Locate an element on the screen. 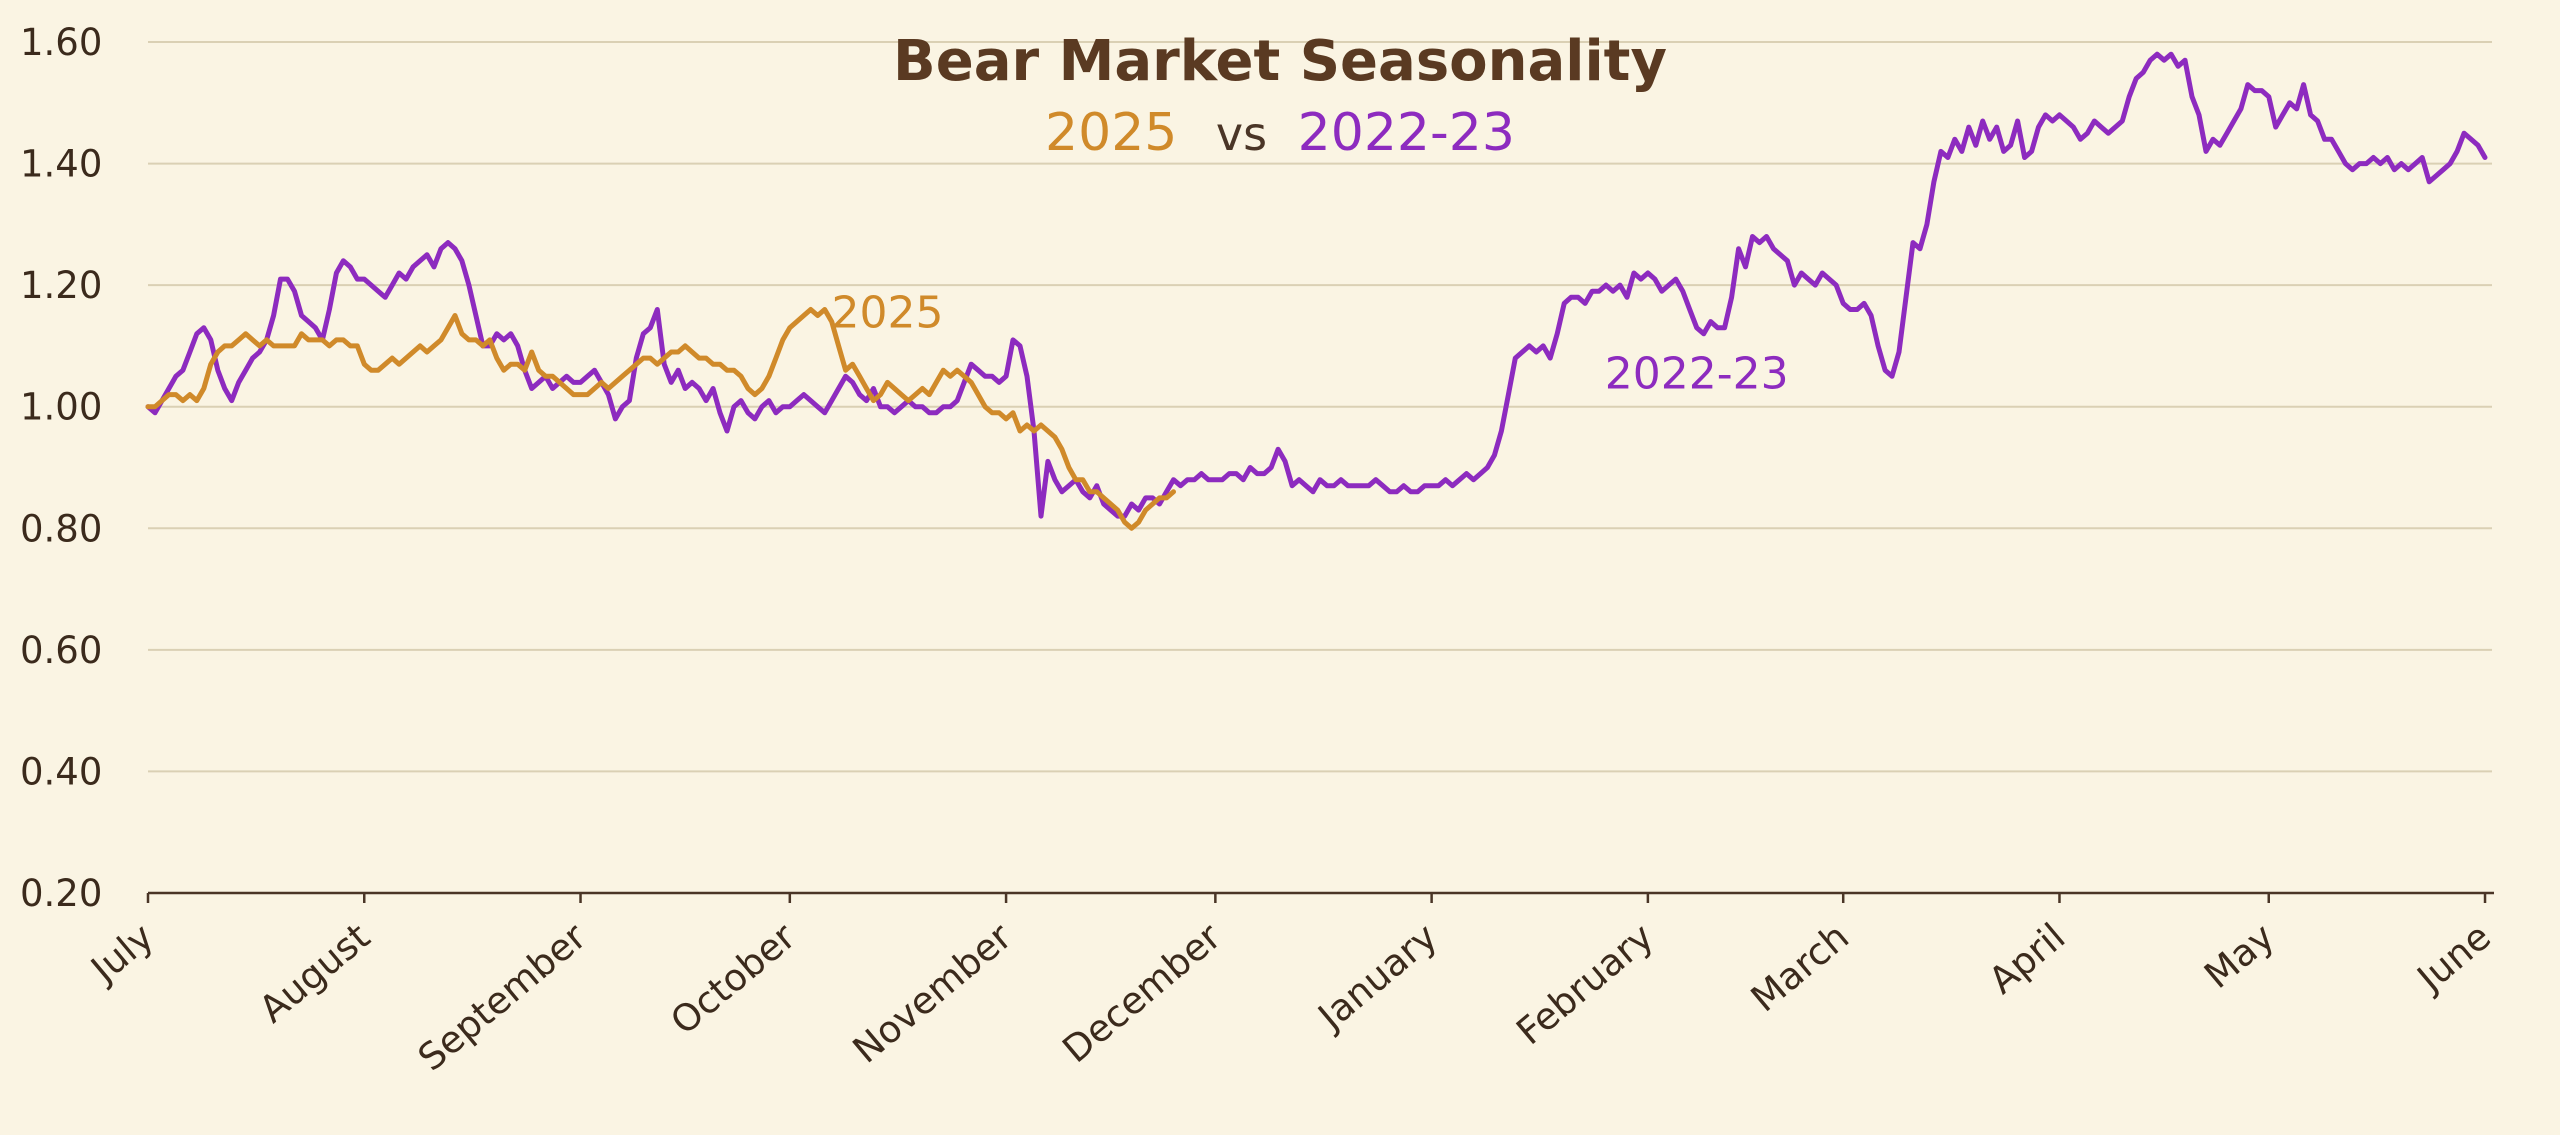 Image resolution: width=2560 pixels, height=1135 pixels. y-tick-label: 1.60 is located at coordinates (61, 42).